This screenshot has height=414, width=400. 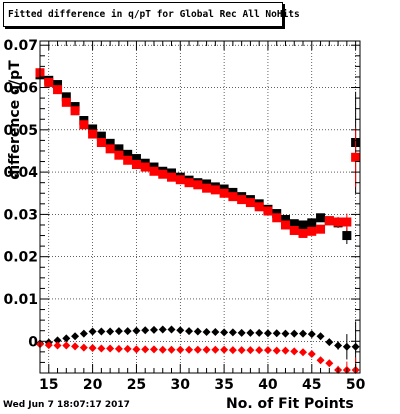 I want to click on x-tick-label: 15, so click(x=48, y=385).